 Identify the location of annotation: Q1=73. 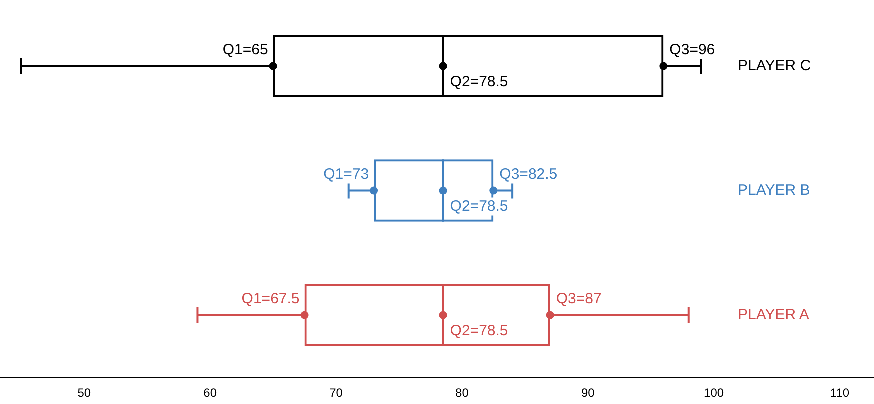
(347, 174).